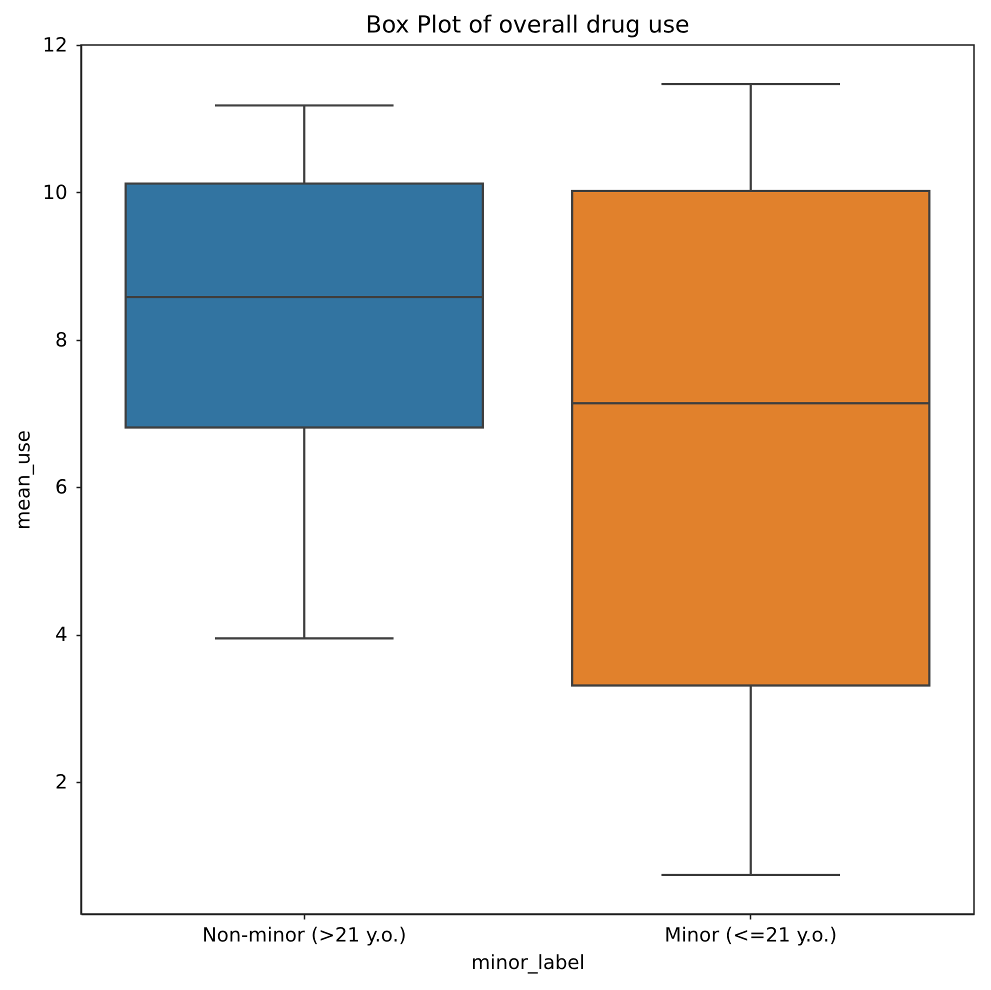  What do you see at coordinates (55, 45) in the screenshot?
I see `y-tick-label: 12` at bounding box center [55, 45].